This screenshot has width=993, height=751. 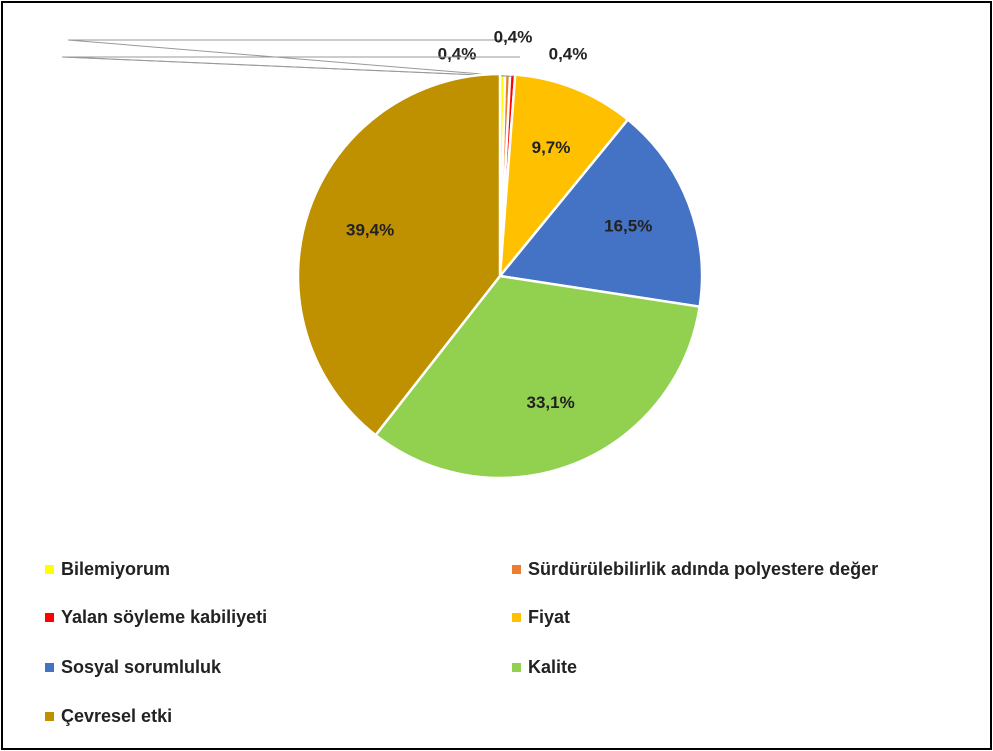 What do you see at coordinates (116, 716) in the screenshot?
I see `legend-label: Çevresel etki` at bounding box center [116, 716].